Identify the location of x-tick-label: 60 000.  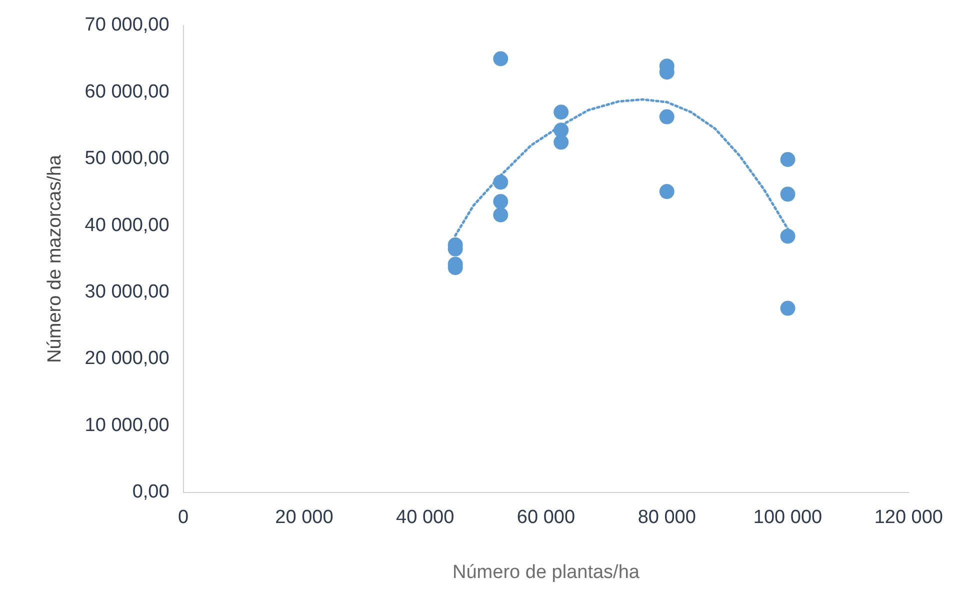
(546, 517).